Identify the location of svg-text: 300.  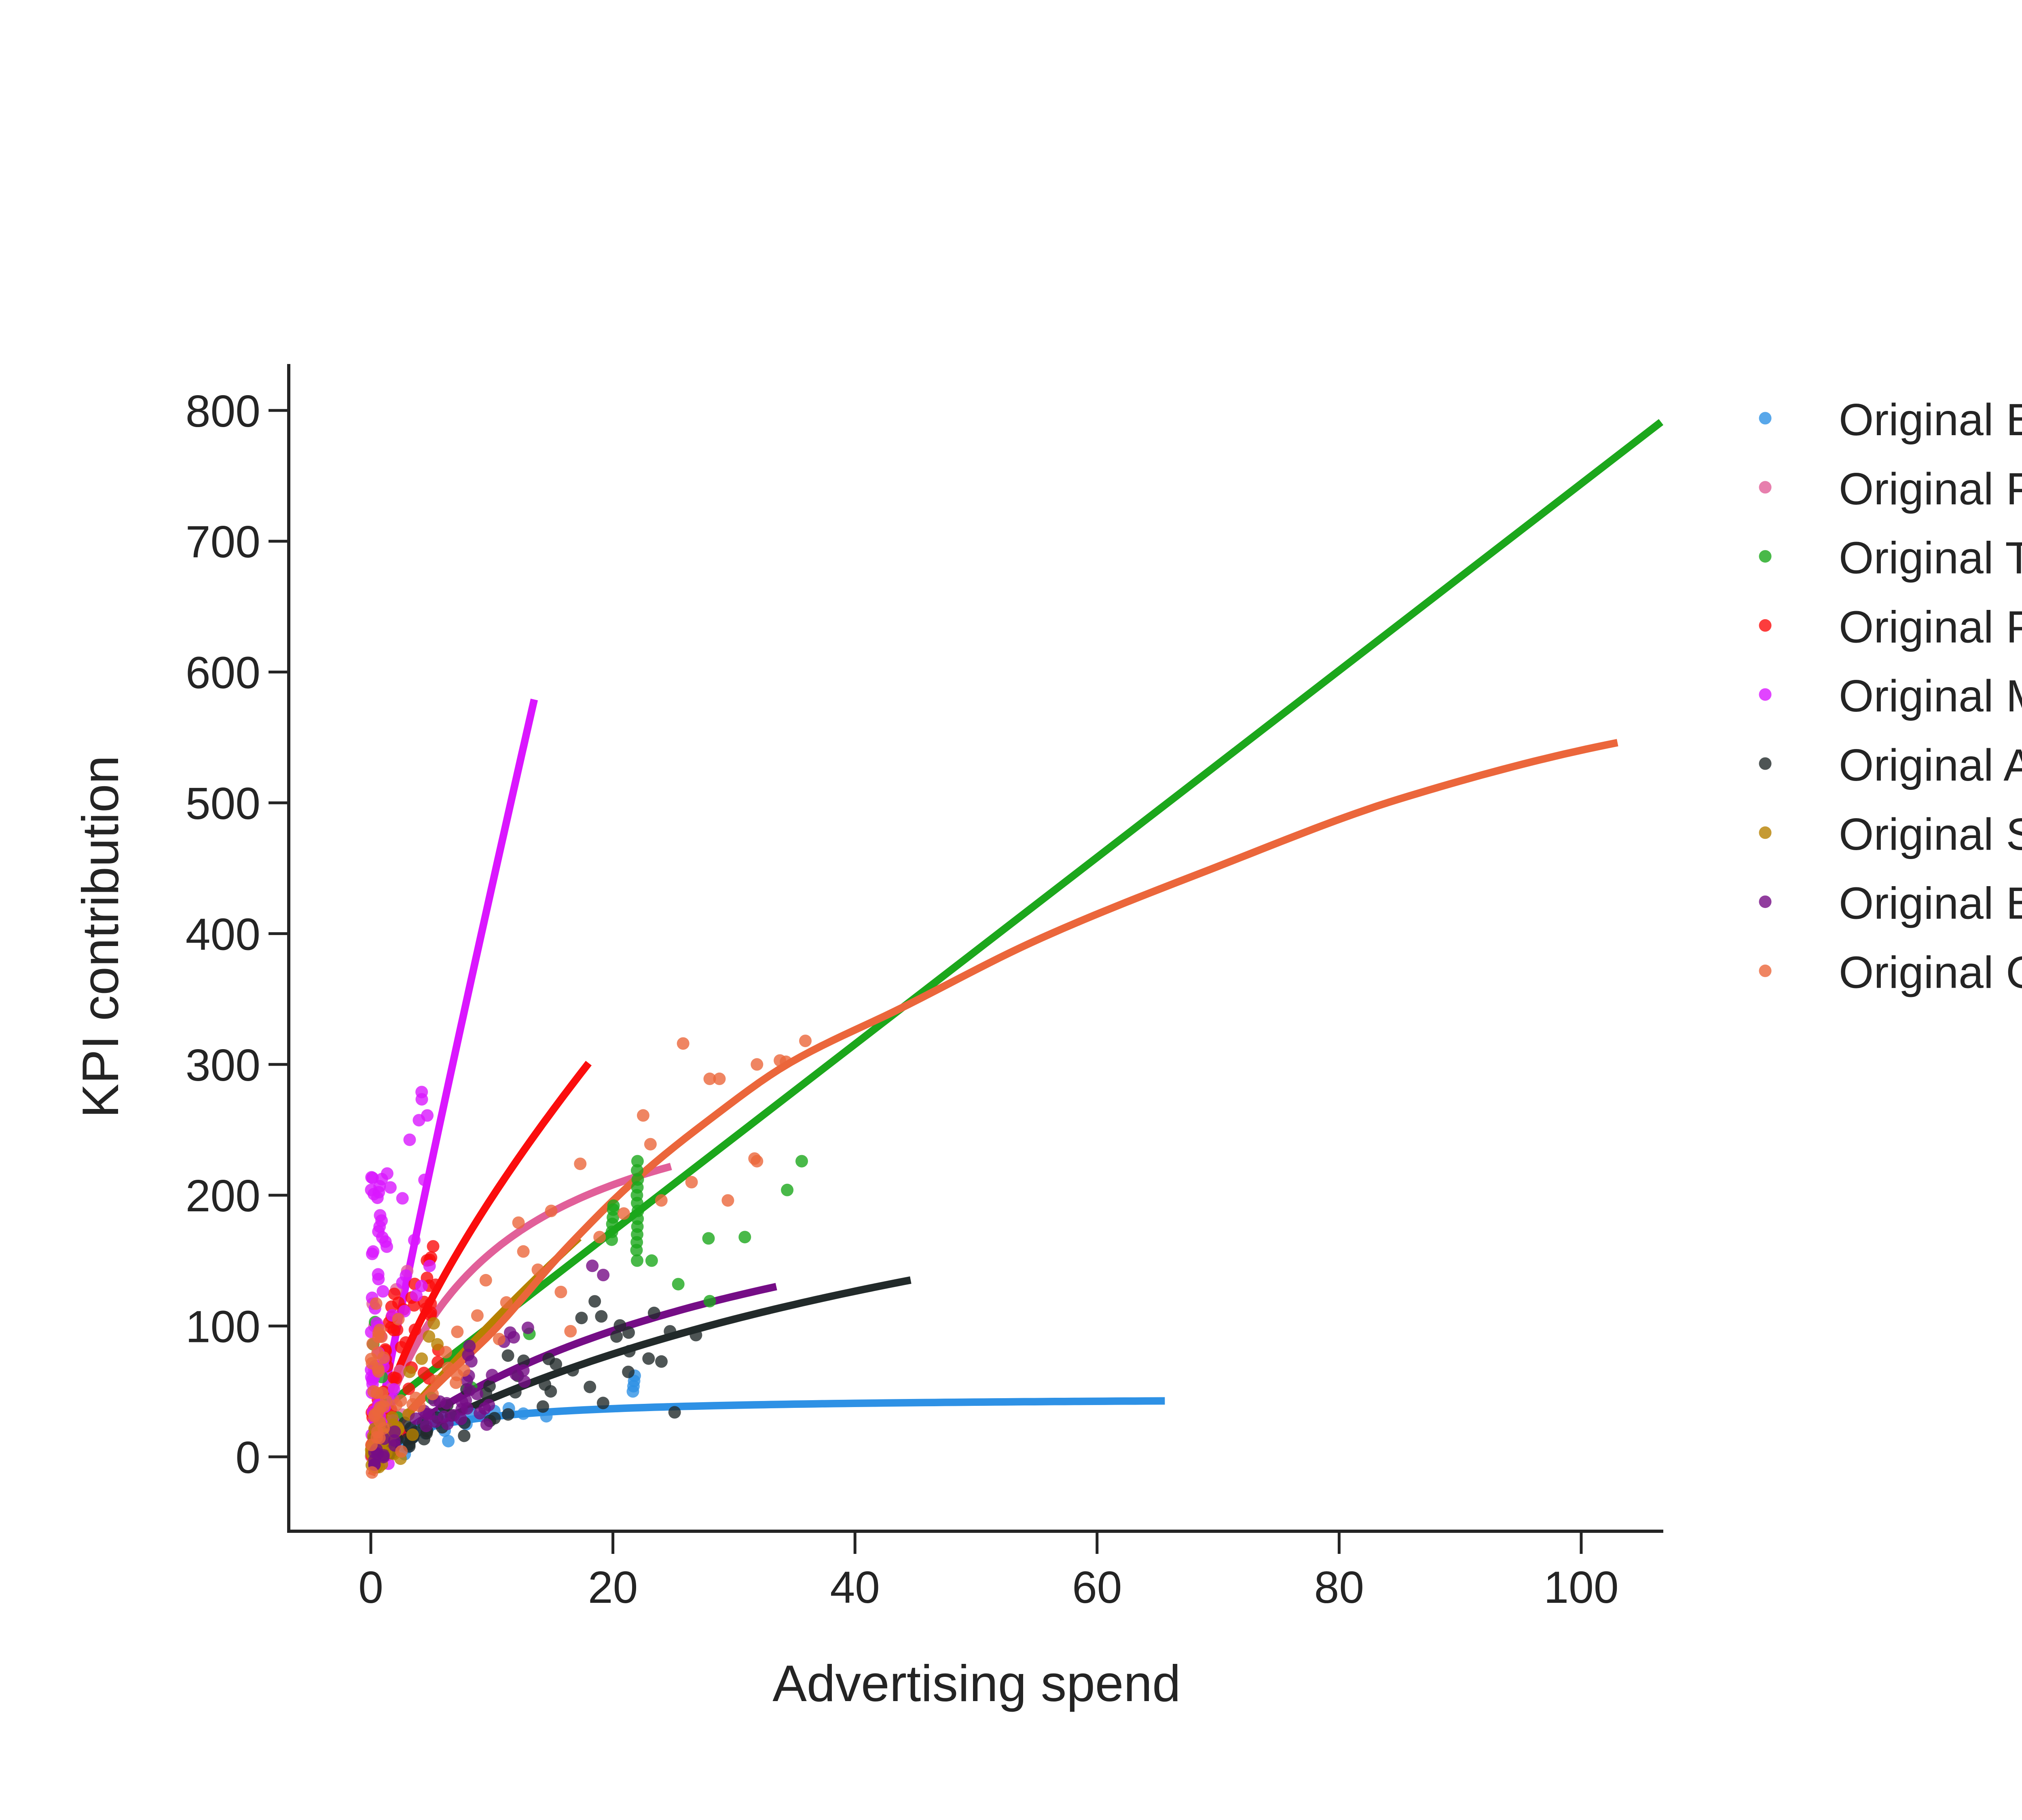
(223, 1065).